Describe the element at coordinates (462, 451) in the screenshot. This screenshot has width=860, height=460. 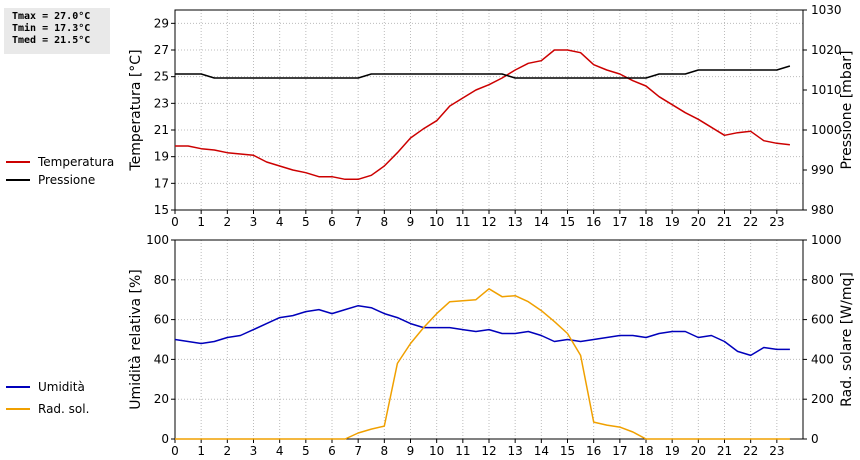
I see `panel2-x-tick-label-11: 11` at that location.